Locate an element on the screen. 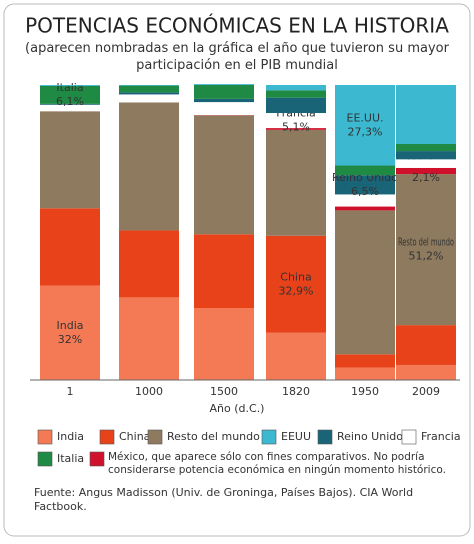  x-tick-label: 1950 is located at coordinates (365, 391).